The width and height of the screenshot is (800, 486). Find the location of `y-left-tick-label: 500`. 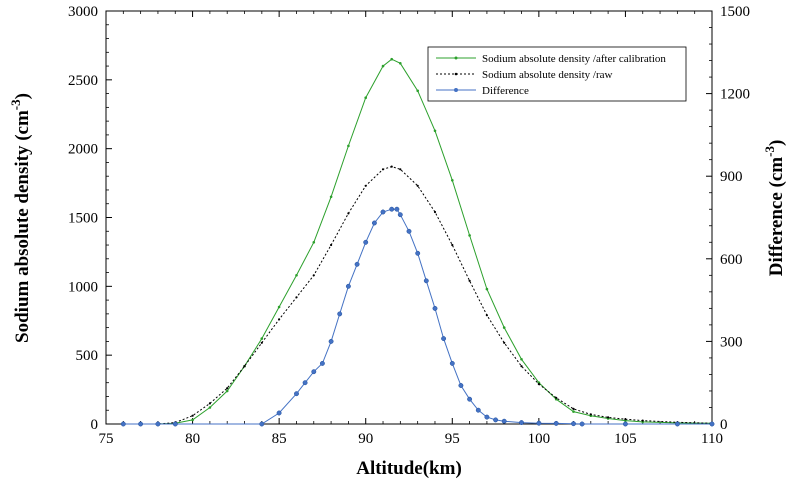

y-left-tick-label: 500 is located at coordinates (87, 356).